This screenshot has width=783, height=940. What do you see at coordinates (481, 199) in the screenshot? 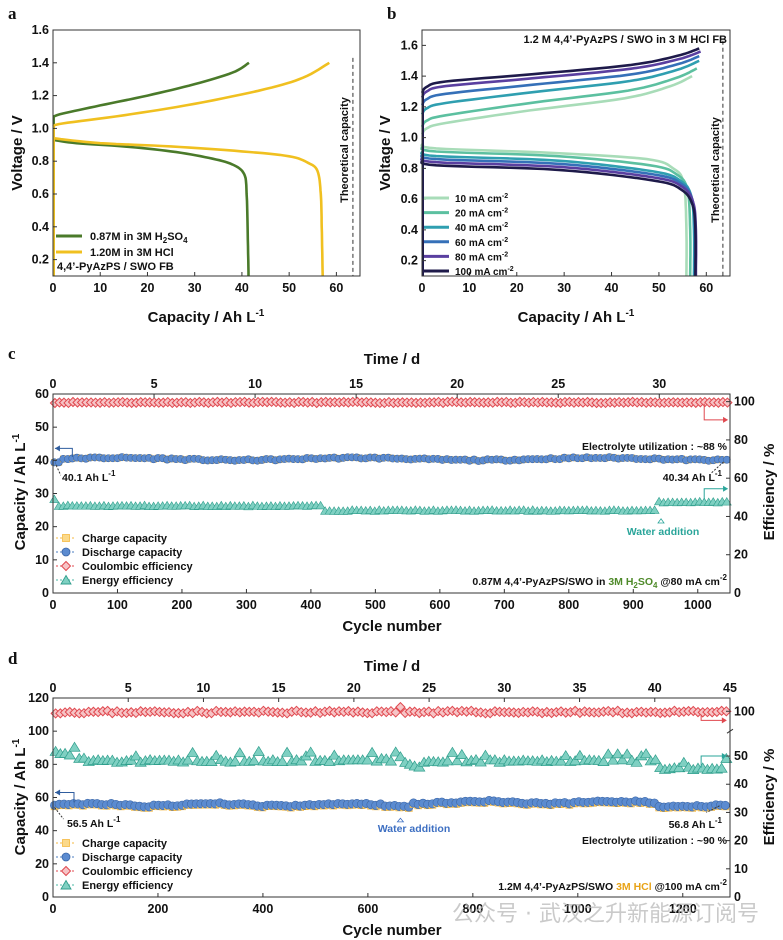
I see `legend-label: 10 mA cm-2` at bounding box center [481, 199].